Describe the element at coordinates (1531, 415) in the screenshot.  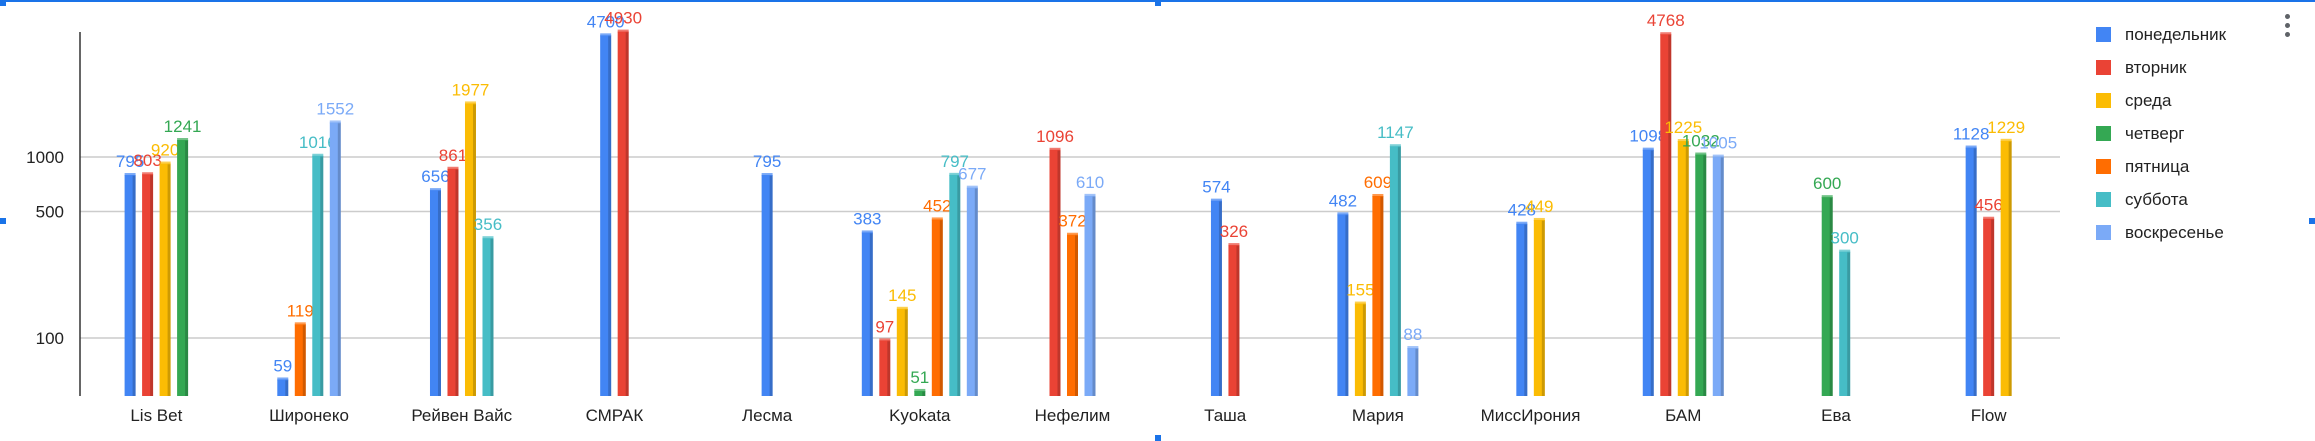
I see `x-tick-label: МиссИрония` at that location.